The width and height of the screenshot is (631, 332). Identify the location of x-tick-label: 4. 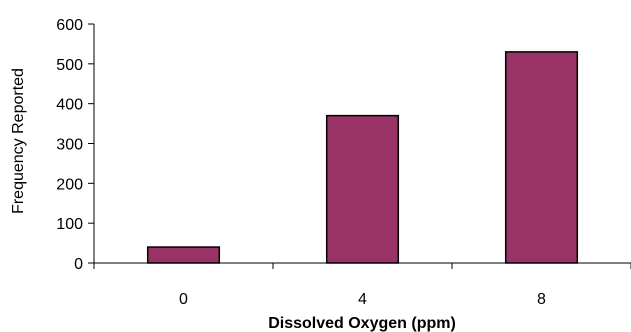
(362, 299).